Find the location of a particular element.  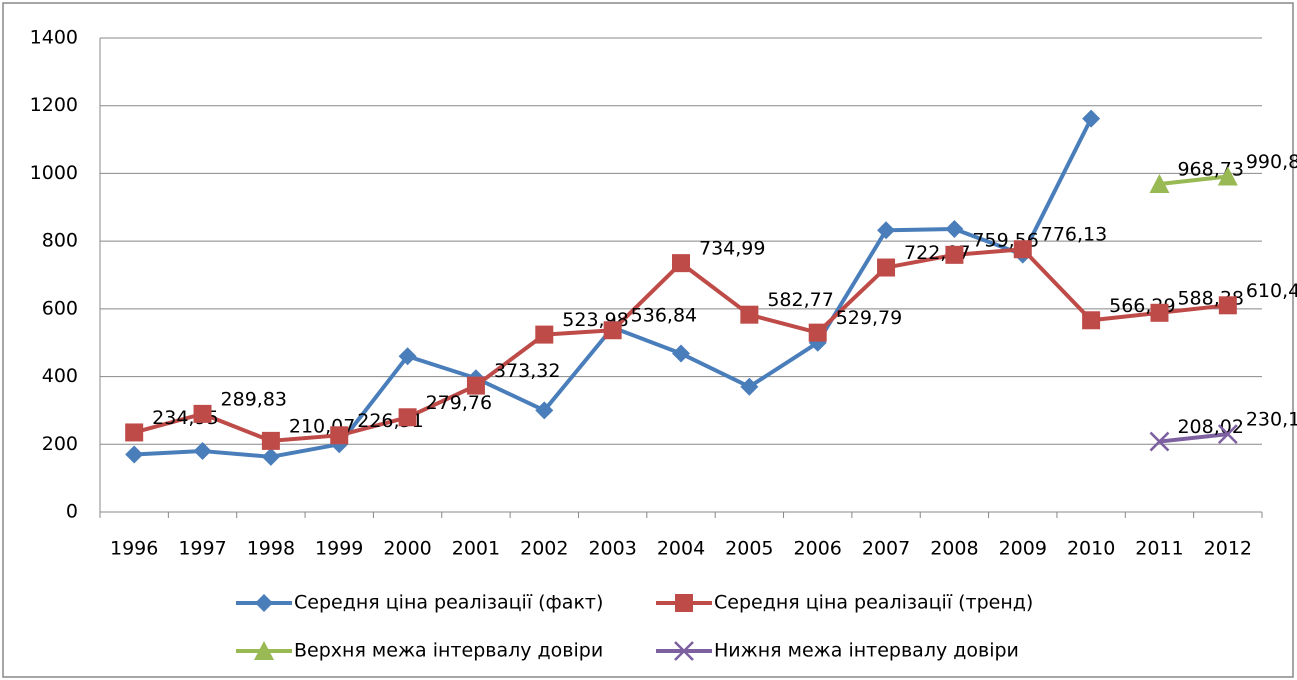

x-tick-label: 2002 is located at coordinates (544, 549).